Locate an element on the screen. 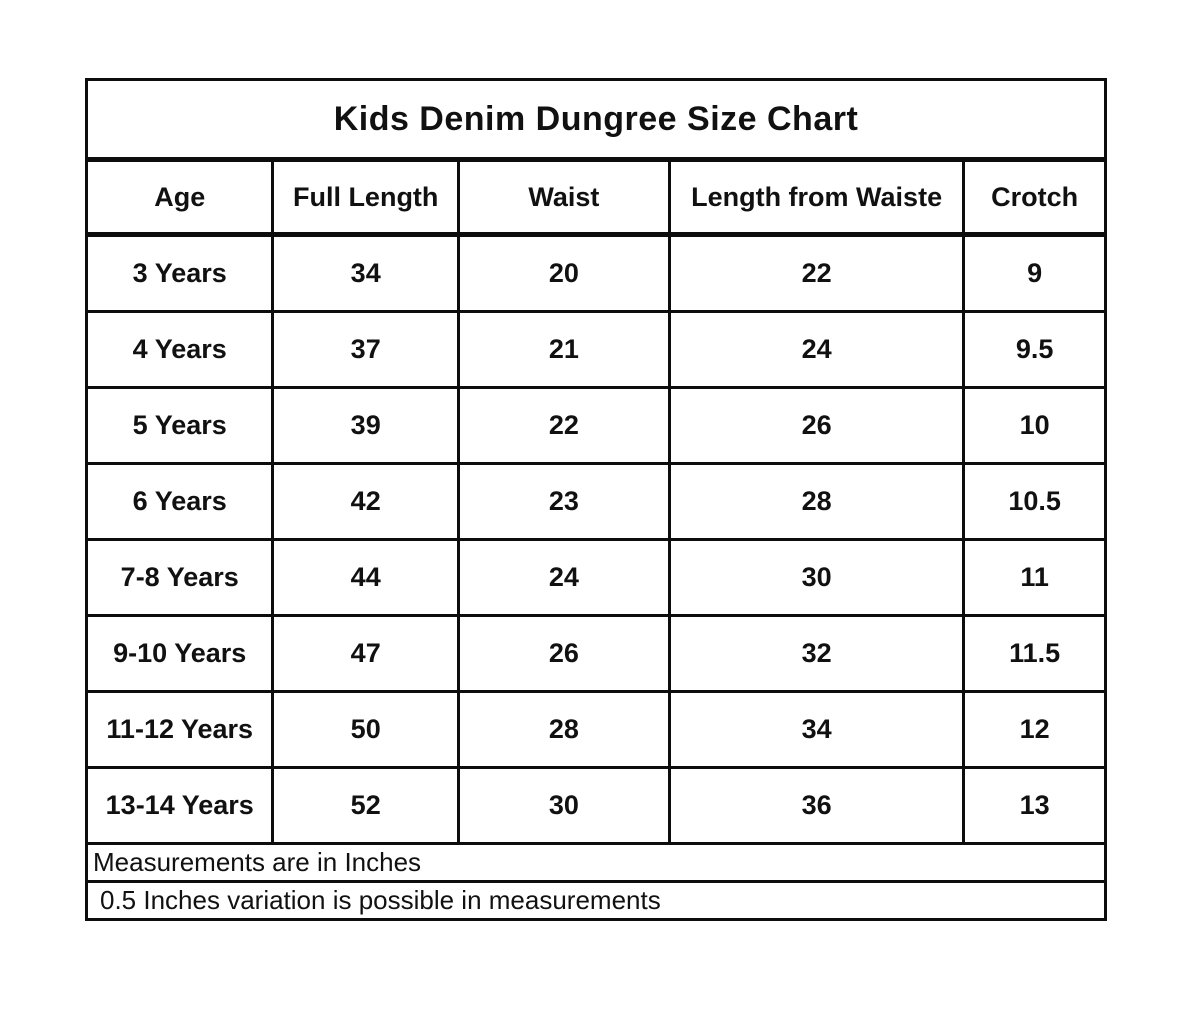 Image resolution: width=1179 pixels, height=1012 pixels. page-title: Kids Denim Dungree Size Chart is located at coordinates (596, 120).